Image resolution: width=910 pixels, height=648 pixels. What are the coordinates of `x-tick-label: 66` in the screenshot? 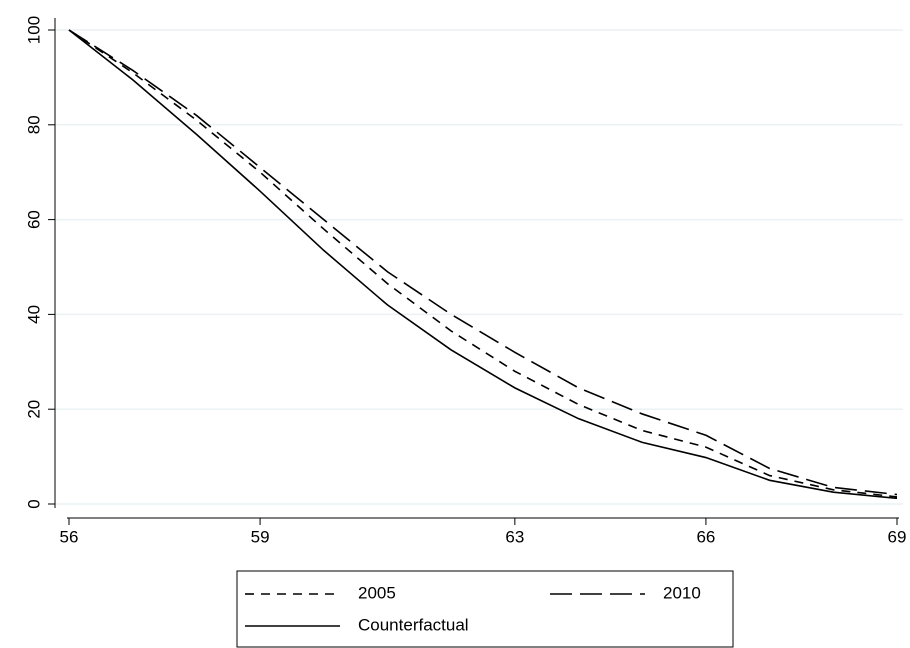 It's located at (705, 536).